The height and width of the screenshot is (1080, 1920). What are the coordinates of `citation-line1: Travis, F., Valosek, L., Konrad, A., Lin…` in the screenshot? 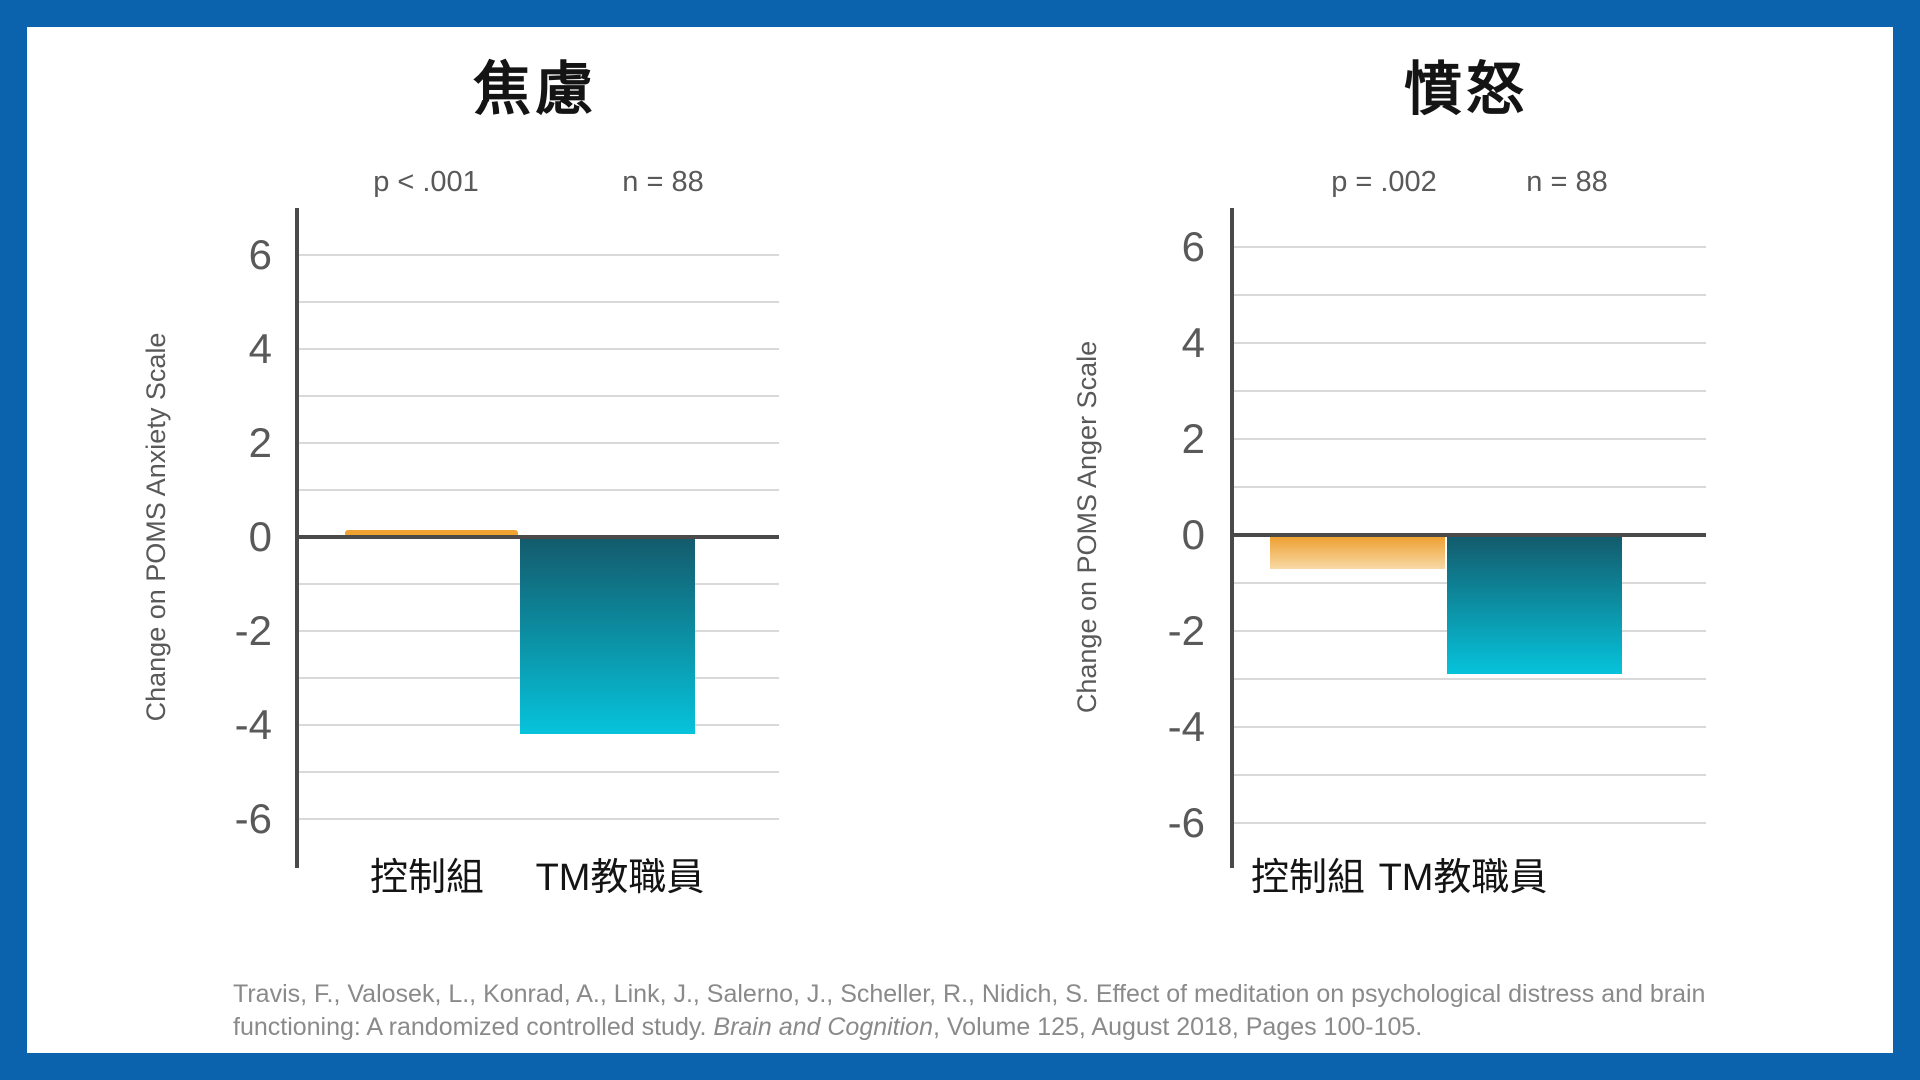 It's located at (969, 994).